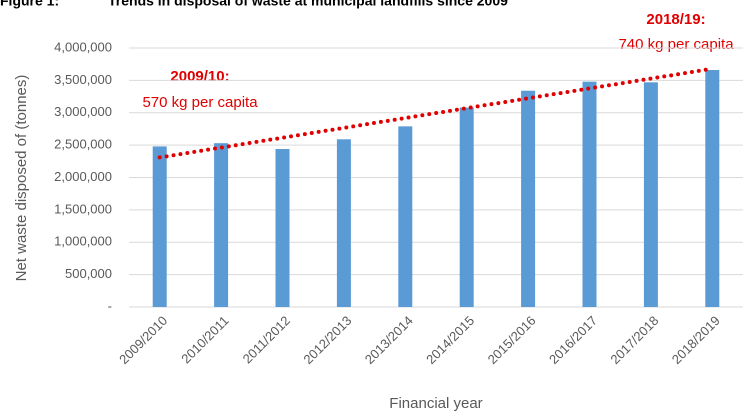 The width and height of the screenshot is (744, 414). Describe the element at coordinates (512, 340) in the screenshot. I see `x-tick-label: 2015/2016` at that location.